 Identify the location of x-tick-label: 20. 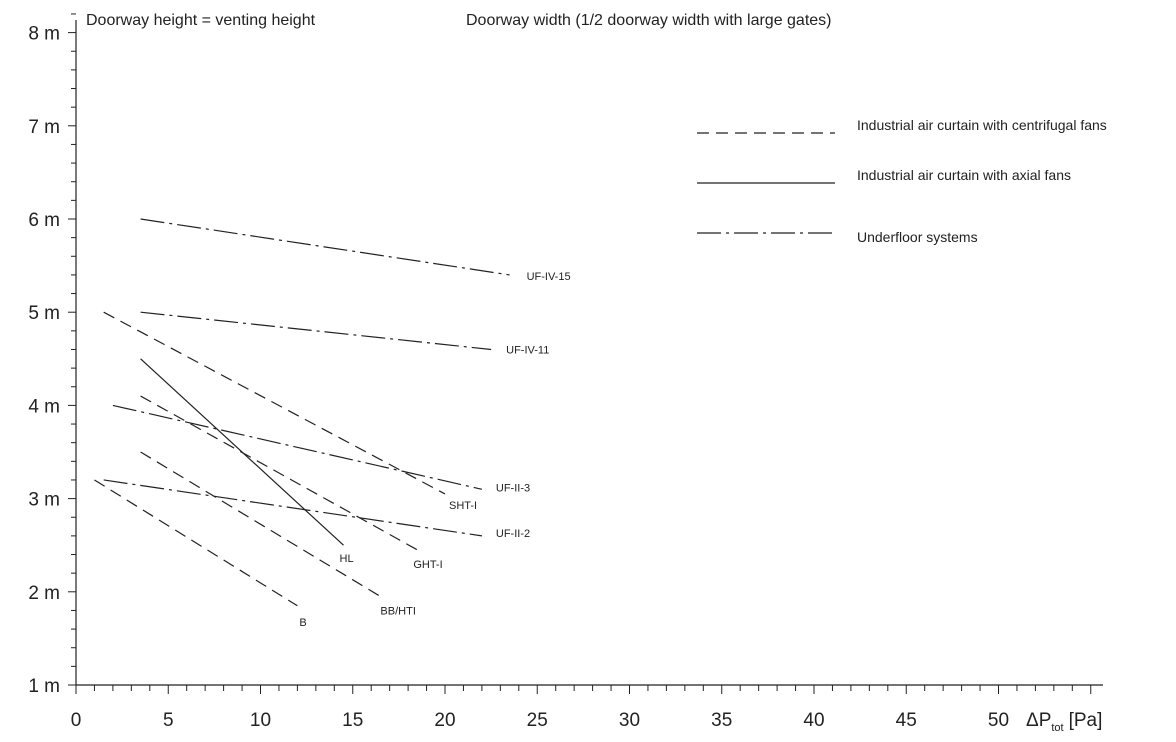
(444, 720).